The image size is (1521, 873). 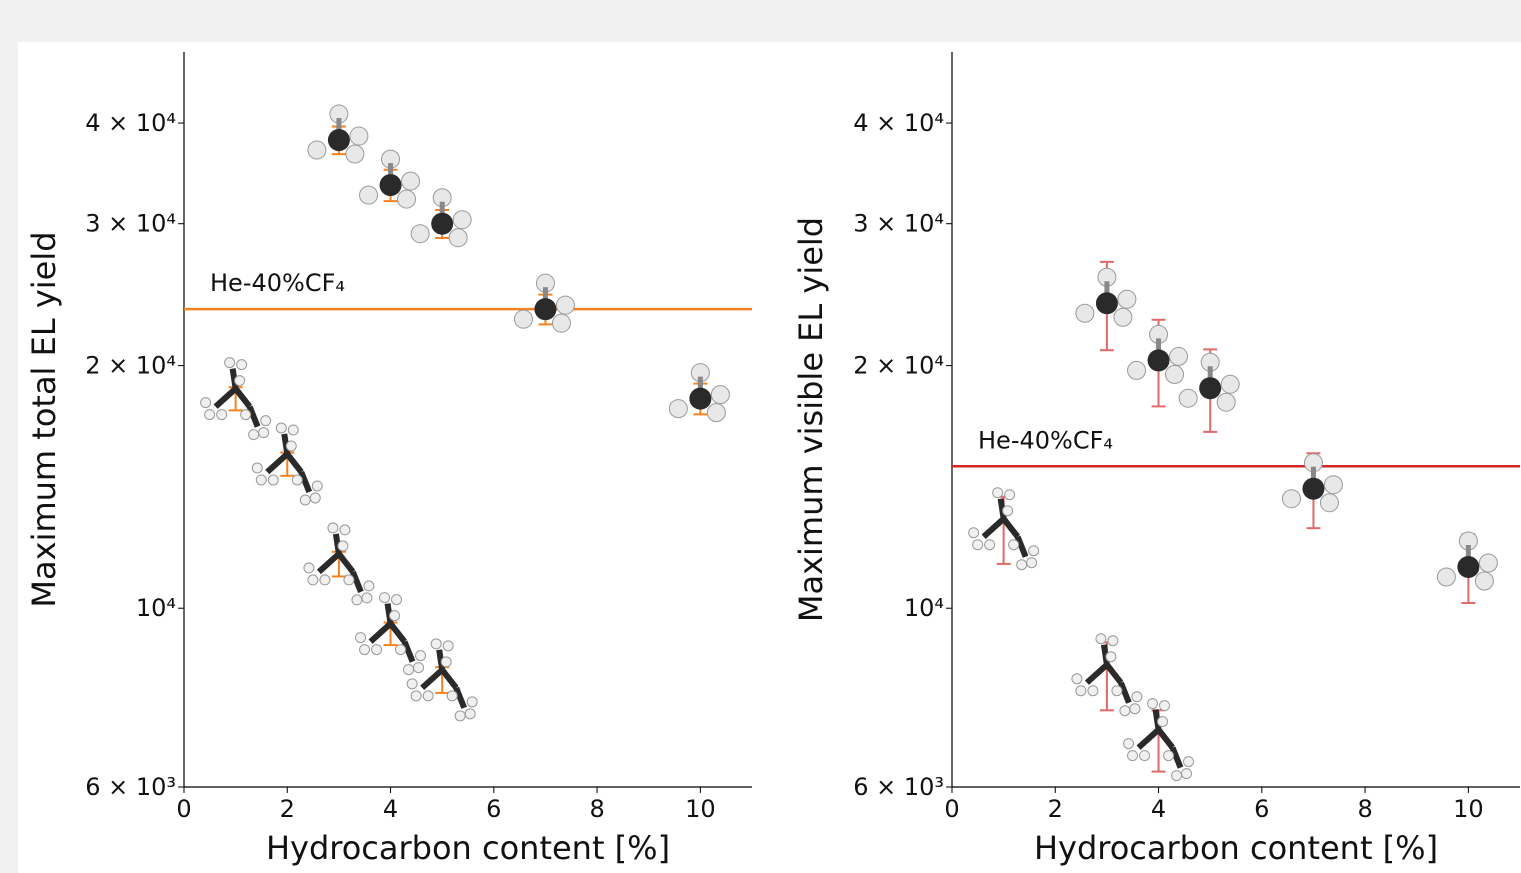 I want to click on x-tick-label: 6, so click(x=493, y=809).